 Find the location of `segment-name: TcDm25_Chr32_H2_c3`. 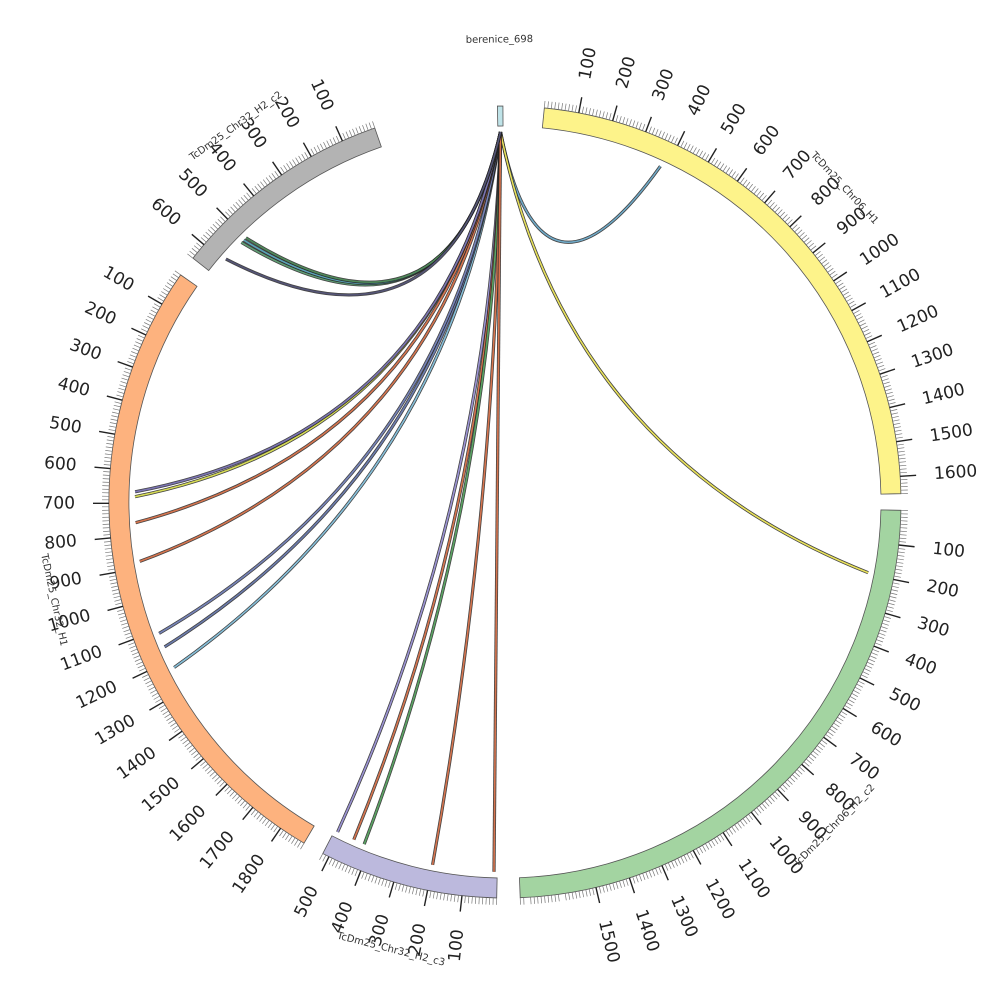

segment-name: TcDm25_Chr32_H2_c3 is located at coordinates (390, 949).